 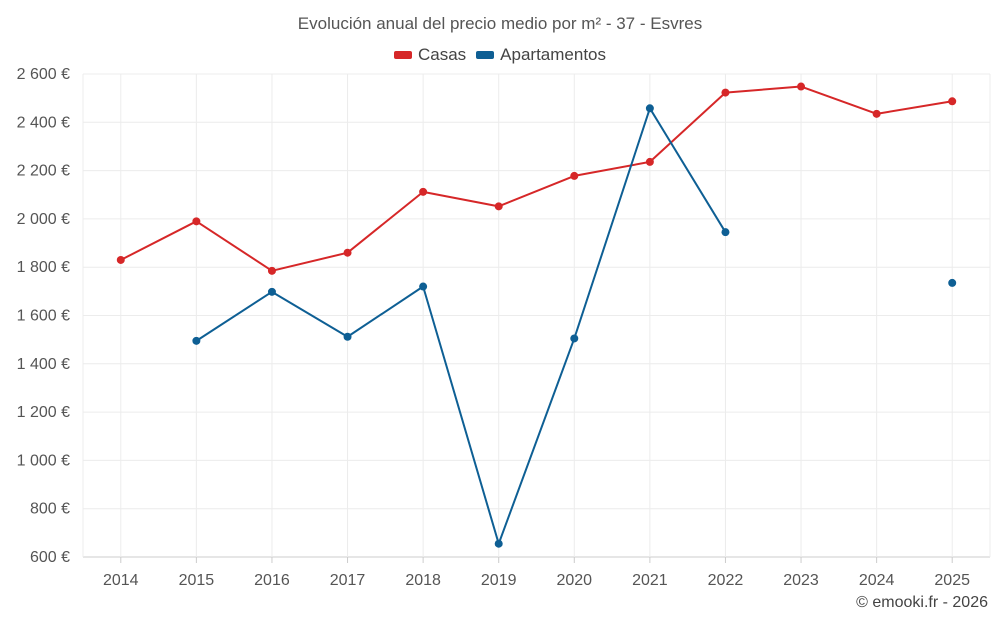 What do you see at coordinates (43, 171) in the screenshot?
I see `y-tick-label: 2 200 €` at bounding box center [43, 171].